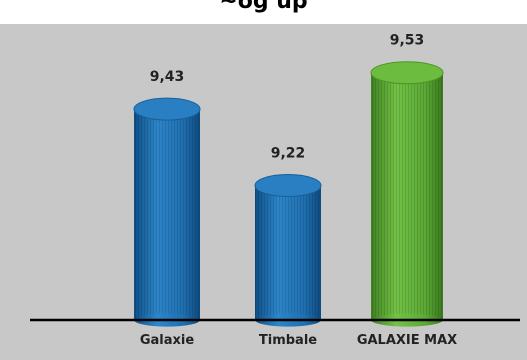 This screenshot has height=360, width=527. What do you see at coordinates (407, 340) in the screenshot?
I see `category-label-3: GALAXIE MAX` at bounding box center [407, 340].